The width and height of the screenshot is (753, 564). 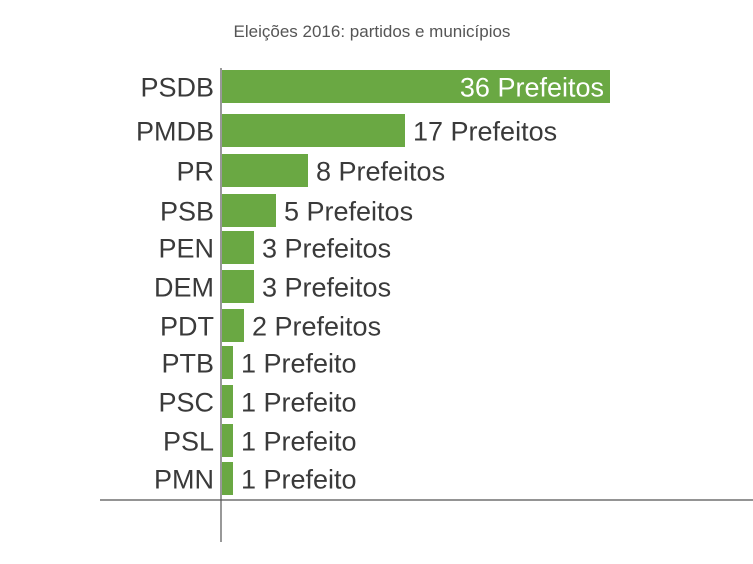 I want to click on category-label: PMN, so click(x=184, y=480).